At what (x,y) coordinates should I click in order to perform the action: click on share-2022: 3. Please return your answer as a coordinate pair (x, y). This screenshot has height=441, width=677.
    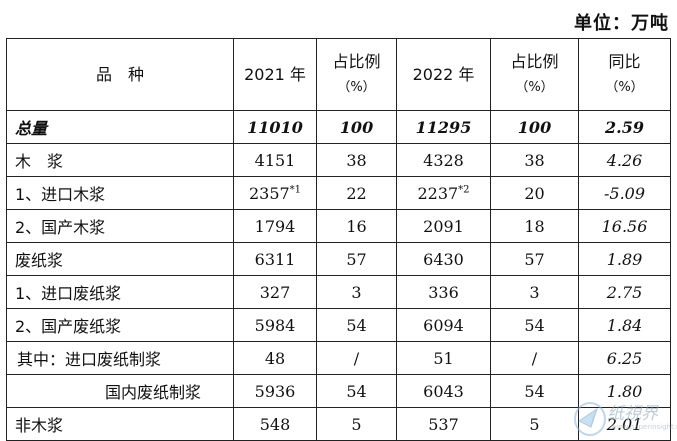
    Looking at the image, I should click on (534, 292).